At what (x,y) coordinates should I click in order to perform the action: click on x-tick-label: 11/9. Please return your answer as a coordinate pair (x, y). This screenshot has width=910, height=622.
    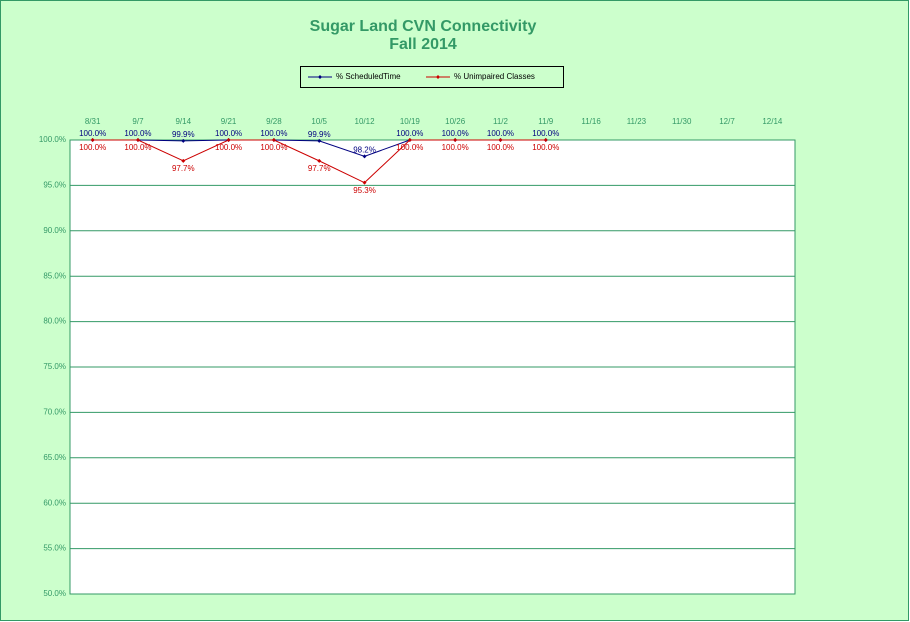
    Looking at the image, I should click on (546, 121).